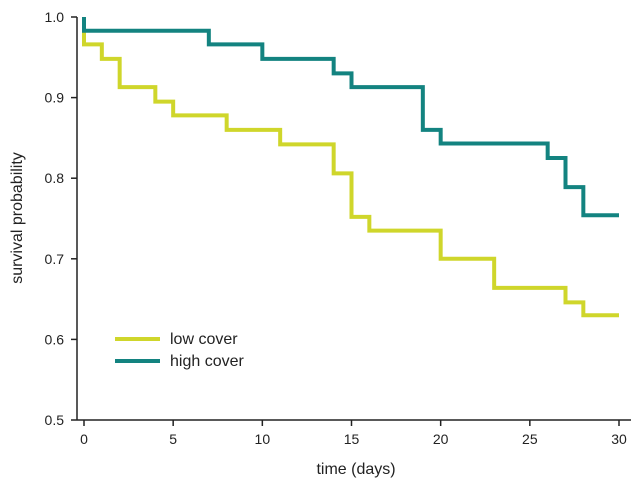 The image size is (635, 488). What do you see at coordinates (441, 439) in the screenshot?
I see `x-tick-label: 20` at bounding box center [441, 439].